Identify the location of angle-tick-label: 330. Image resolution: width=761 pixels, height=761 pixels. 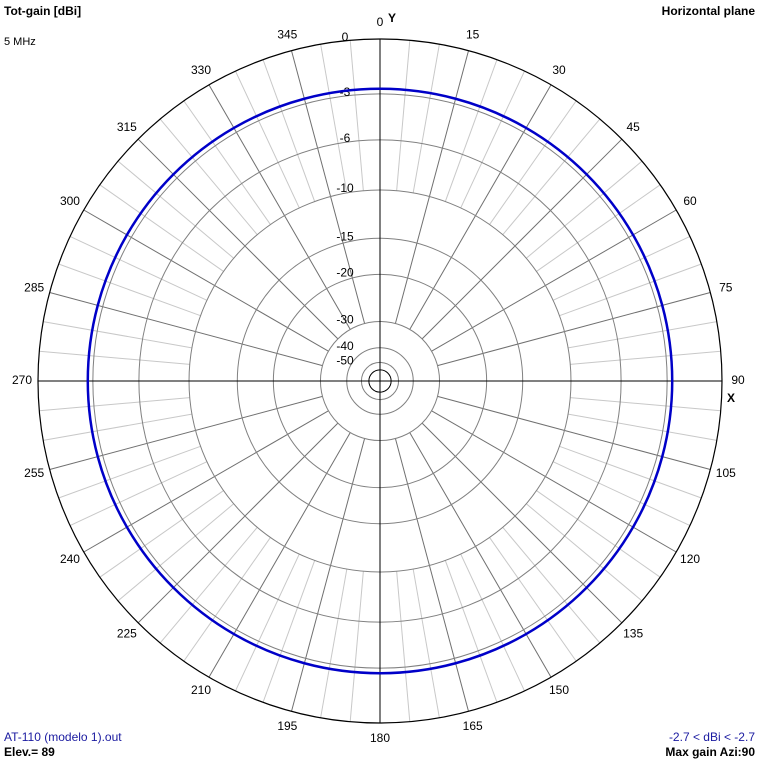
(201, 70).